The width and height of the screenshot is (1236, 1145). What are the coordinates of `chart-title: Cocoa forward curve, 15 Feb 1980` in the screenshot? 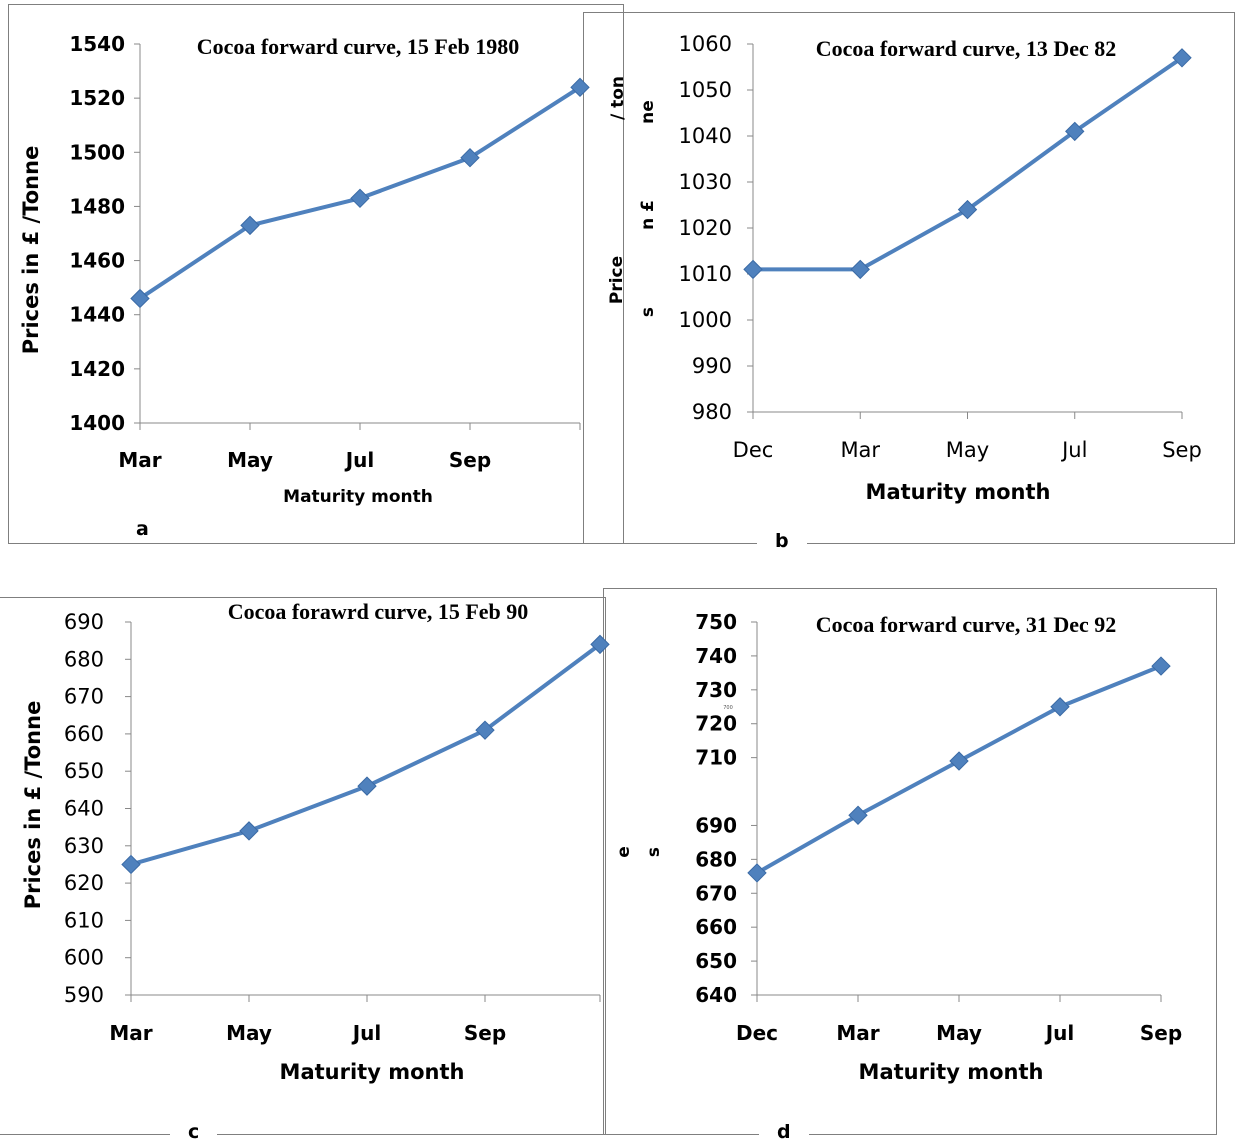 It's located at (358, 46).